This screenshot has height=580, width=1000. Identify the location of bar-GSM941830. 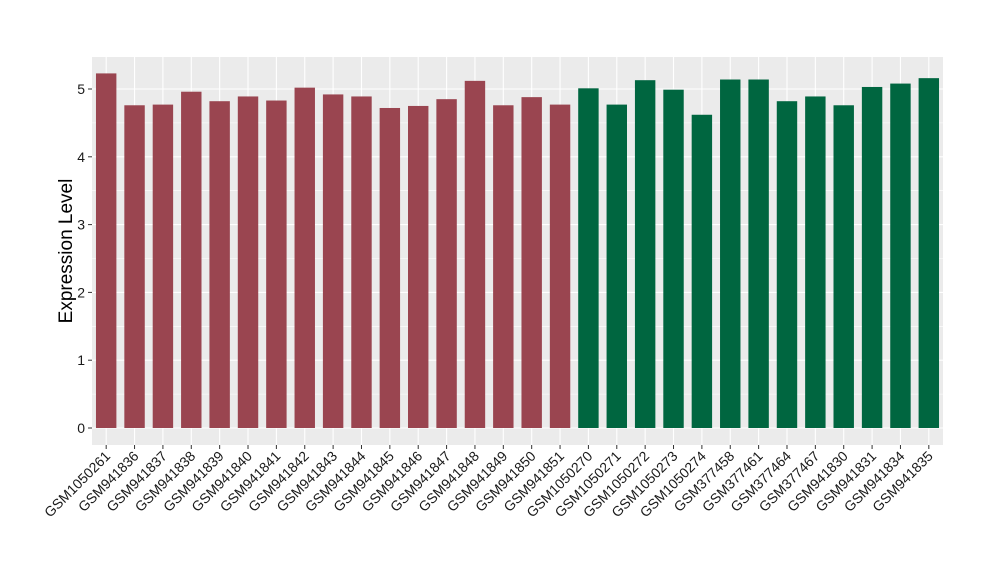
(843, 266).